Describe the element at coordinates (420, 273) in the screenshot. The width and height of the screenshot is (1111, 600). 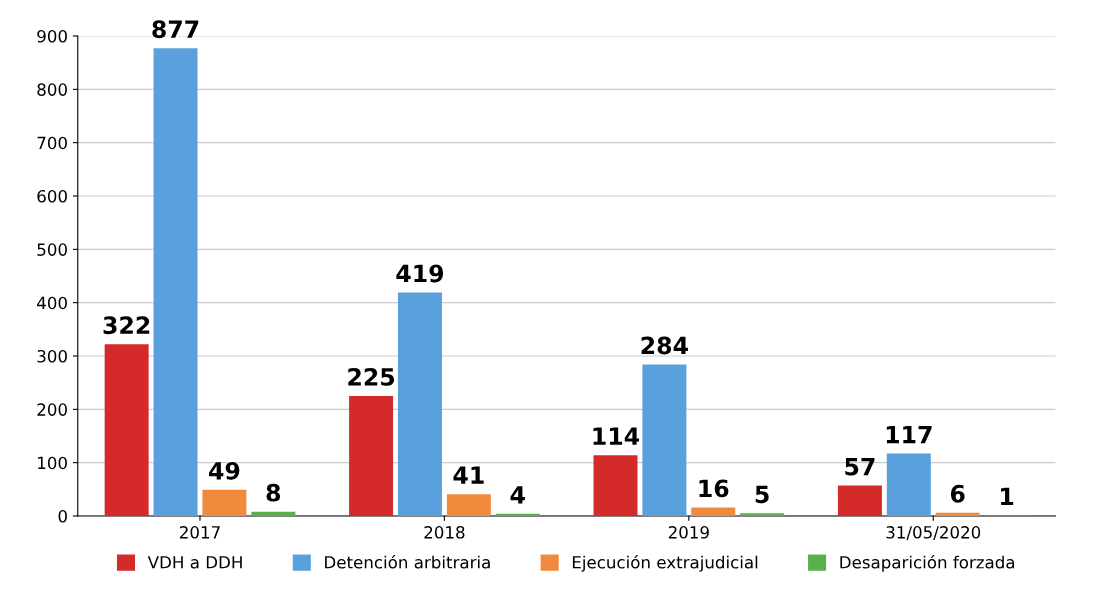
I see `data-label: 419` at that location.